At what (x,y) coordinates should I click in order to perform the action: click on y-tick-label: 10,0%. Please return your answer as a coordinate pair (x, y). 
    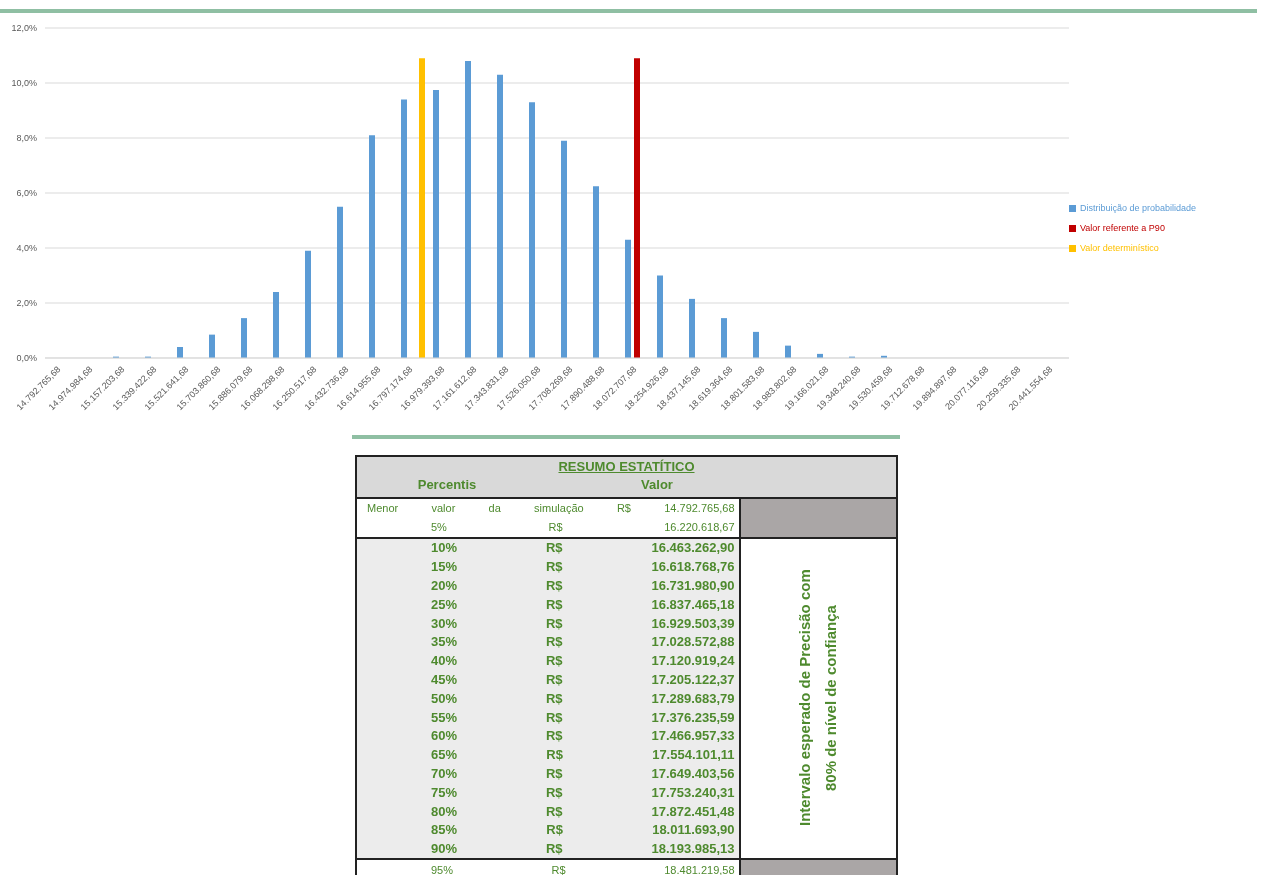
    Looking at the image, I should click on (24, 83).